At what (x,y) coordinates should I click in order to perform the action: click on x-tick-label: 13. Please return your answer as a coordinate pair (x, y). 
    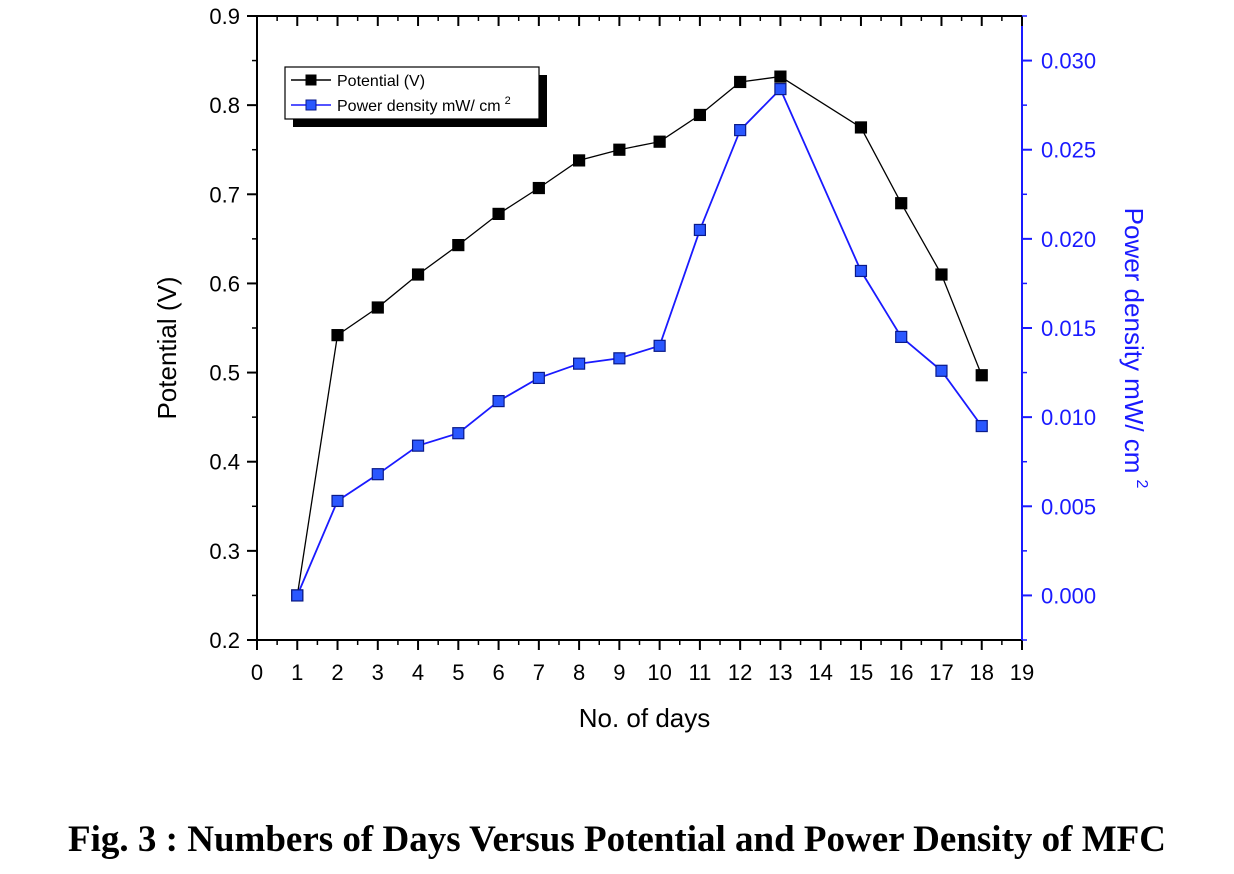
    Looking at the image, I should click on (780, 672).